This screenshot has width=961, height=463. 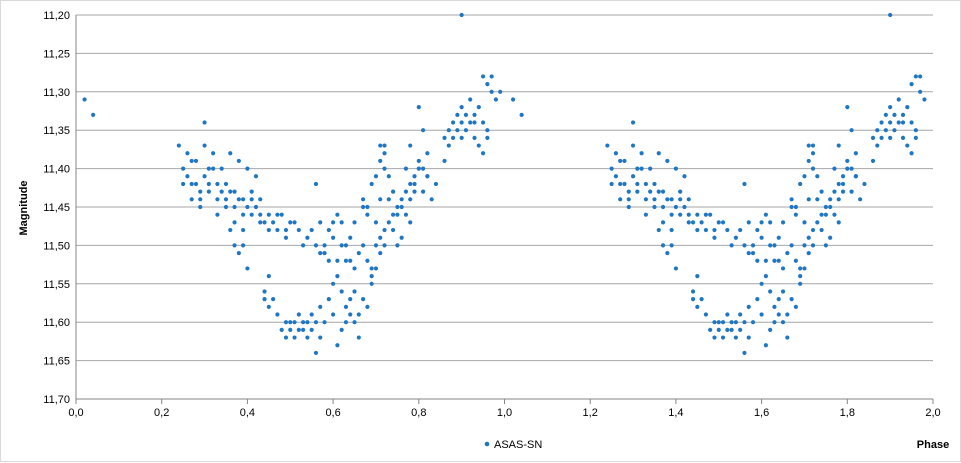 What do you see at coordinates (932, 413) in the screenshot?
I see `x-tick-label: 2,0` at bounding box center [932, 413].